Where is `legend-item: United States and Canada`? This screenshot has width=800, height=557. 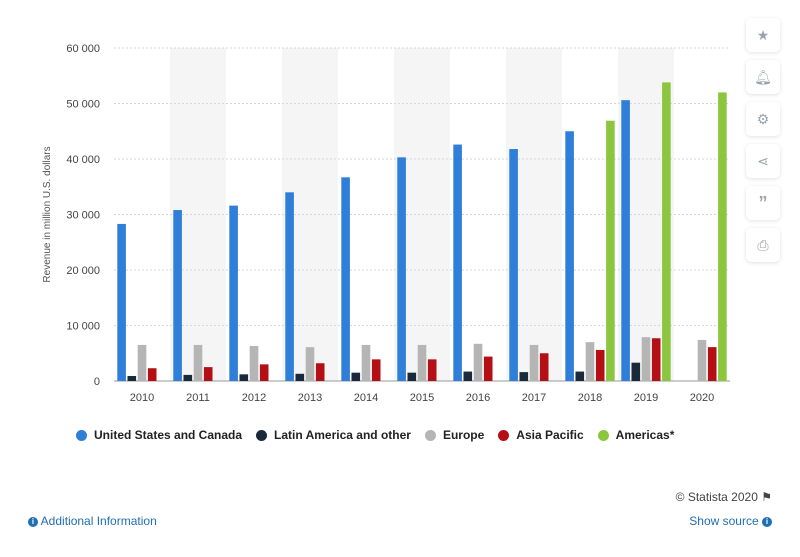 legend-item: United States and Canada is located at coordinates (159, 435).